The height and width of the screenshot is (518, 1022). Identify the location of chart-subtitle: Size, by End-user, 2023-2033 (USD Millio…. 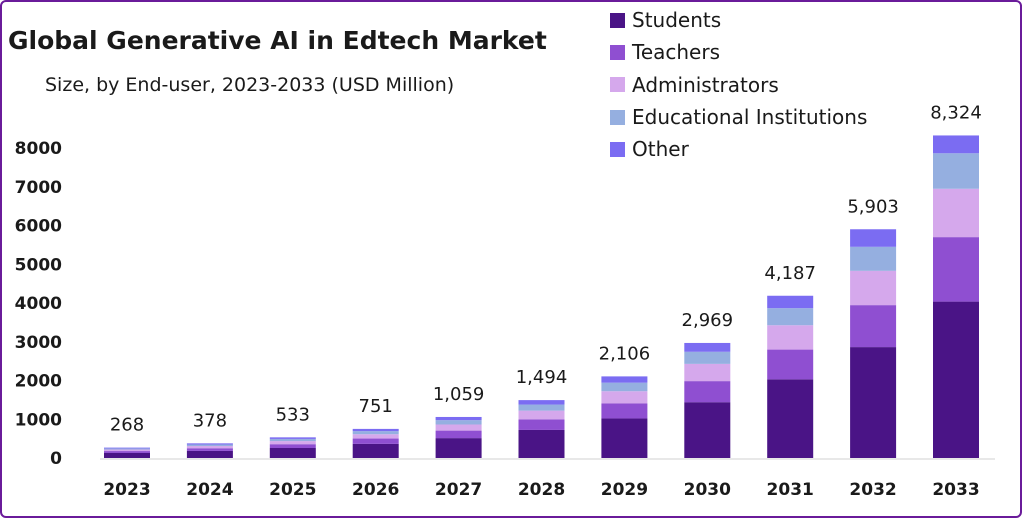
(250, 85).